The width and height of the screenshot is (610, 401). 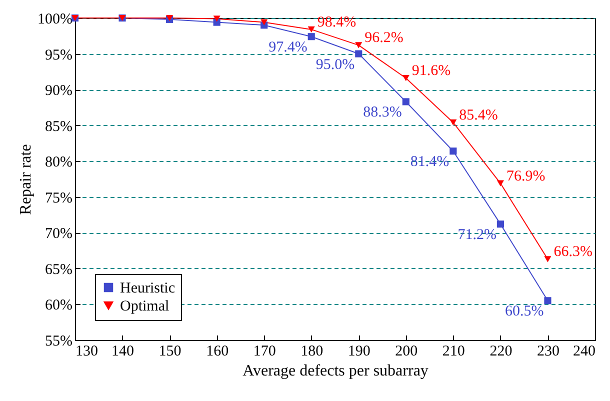 I want to click on data-label: 81.4%, so click(x=430, y=162).